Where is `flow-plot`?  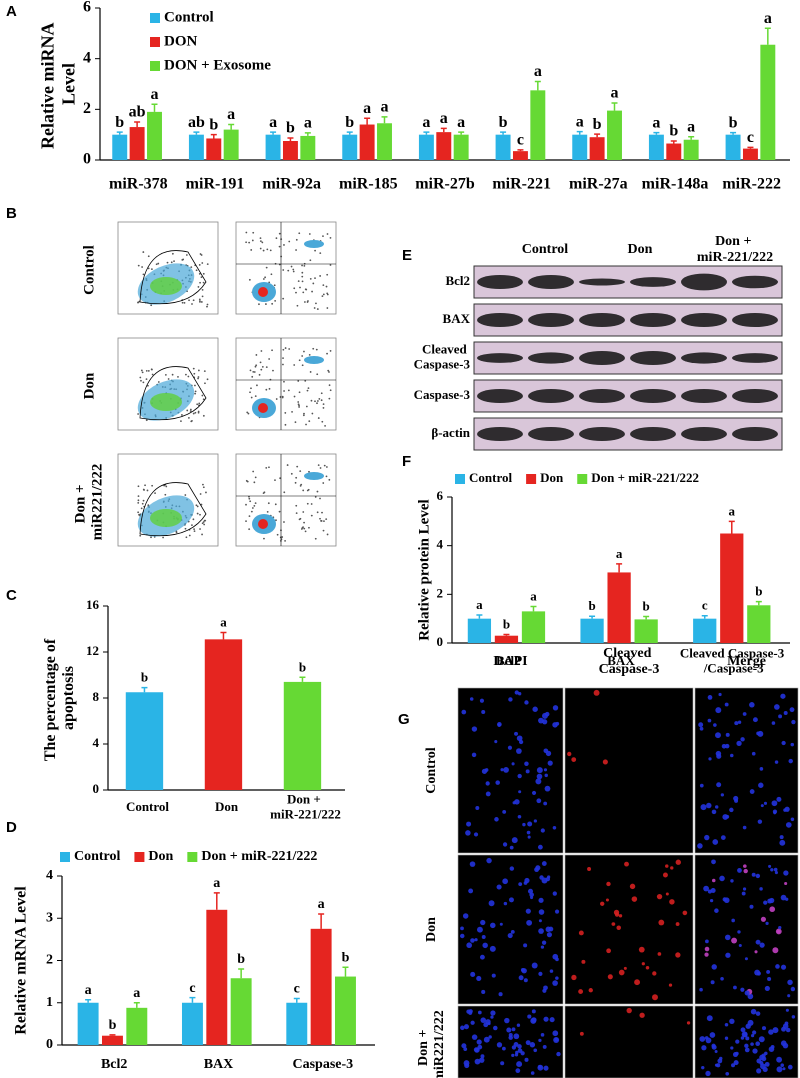 flow-plot is located at coordinates (286, 268).